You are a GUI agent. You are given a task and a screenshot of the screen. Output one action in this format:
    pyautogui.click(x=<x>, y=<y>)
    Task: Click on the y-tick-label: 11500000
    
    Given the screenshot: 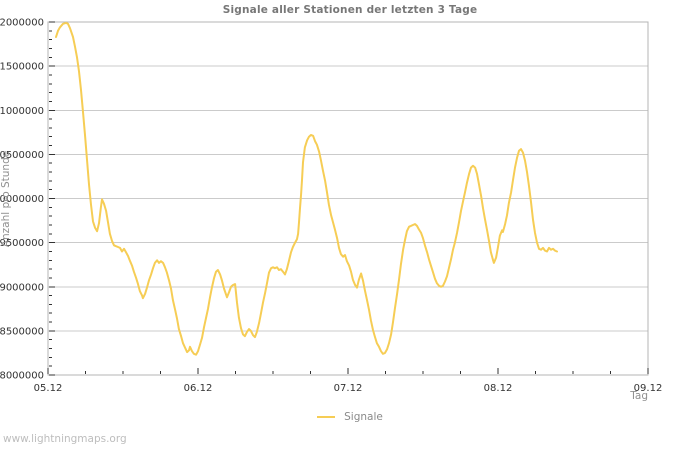 What is the action you would take?
    pyautogui.click(x=22, y=67)
    